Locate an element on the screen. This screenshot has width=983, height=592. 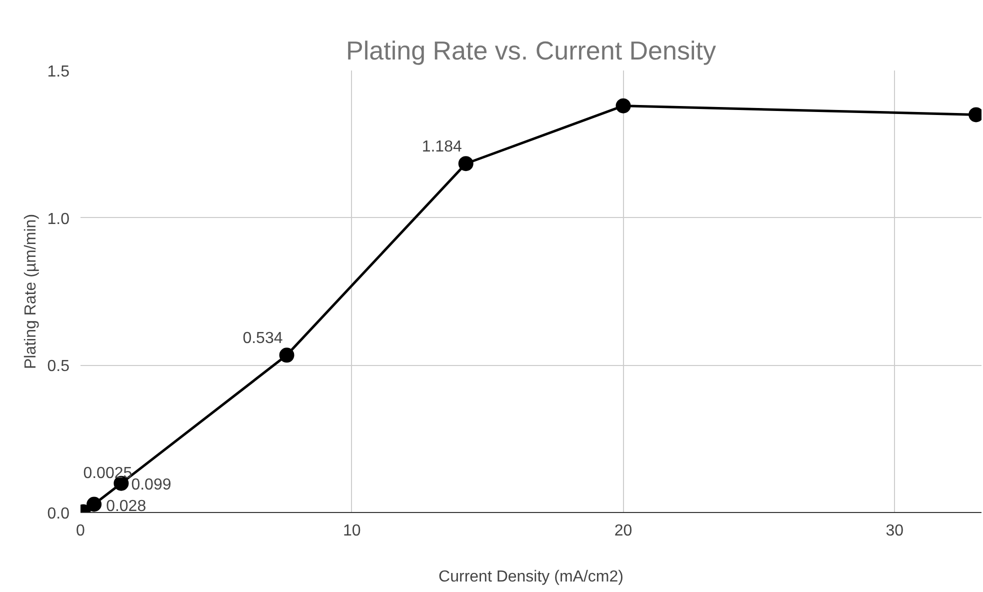
x-tick-label: 0 is located at coordinates (81, 531).